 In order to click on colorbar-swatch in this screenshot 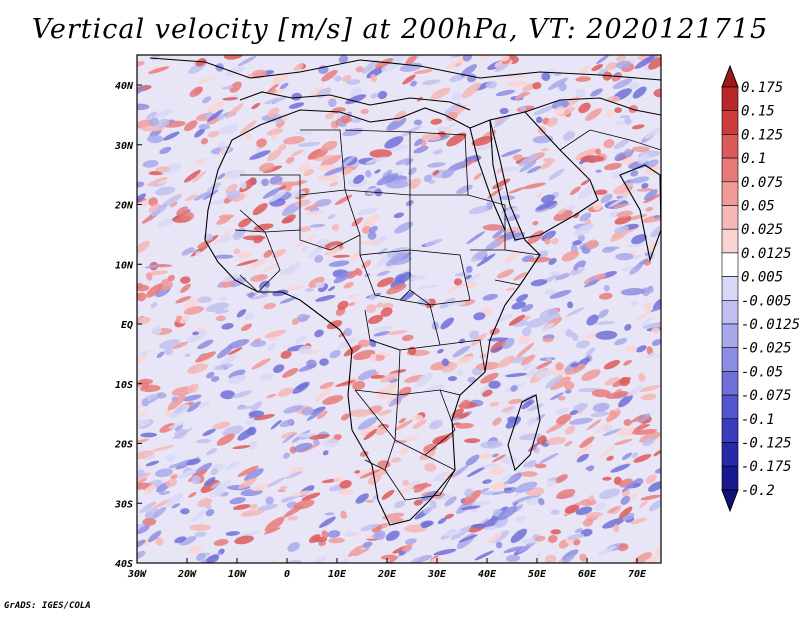, I will do `click(730, 193)`.